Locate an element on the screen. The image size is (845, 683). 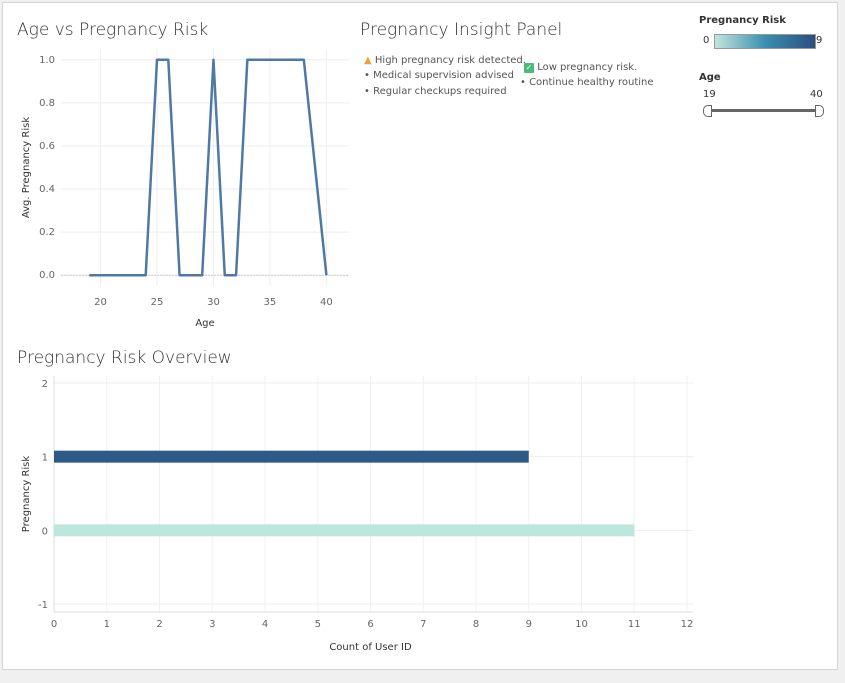
x-axis-label: Age is located at coordinates (204, 323).